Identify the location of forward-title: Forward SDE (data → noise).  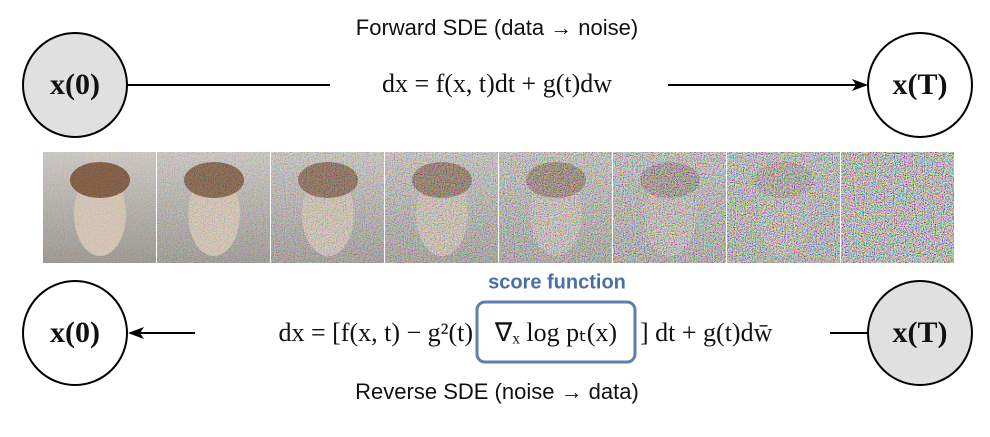
(497, 27).